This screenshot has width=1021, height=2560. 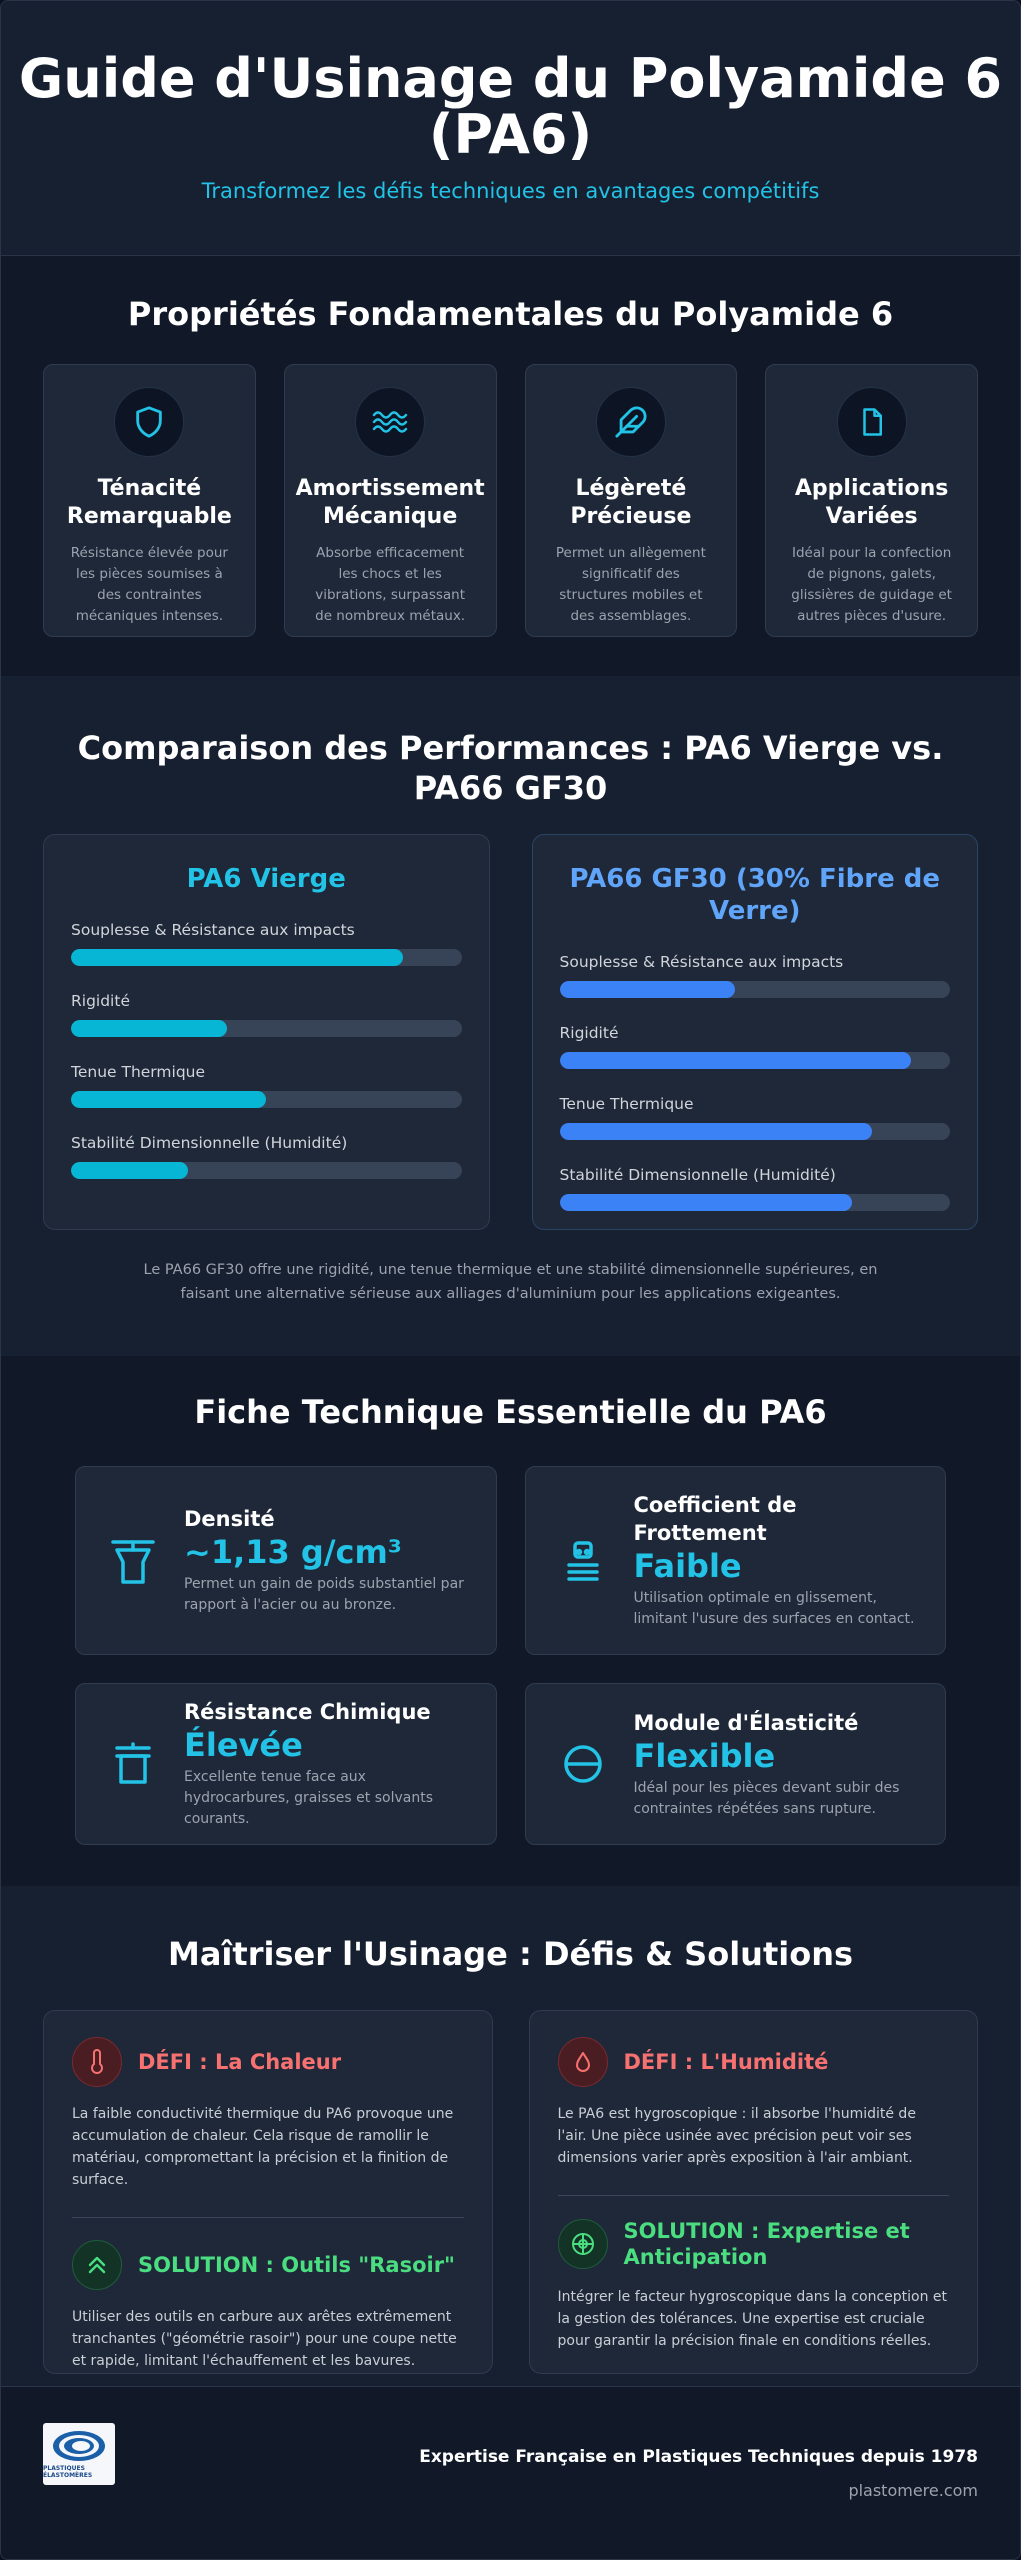 I want to click on property-title: Légèreté Précieuse, so click(x=631, y=502).